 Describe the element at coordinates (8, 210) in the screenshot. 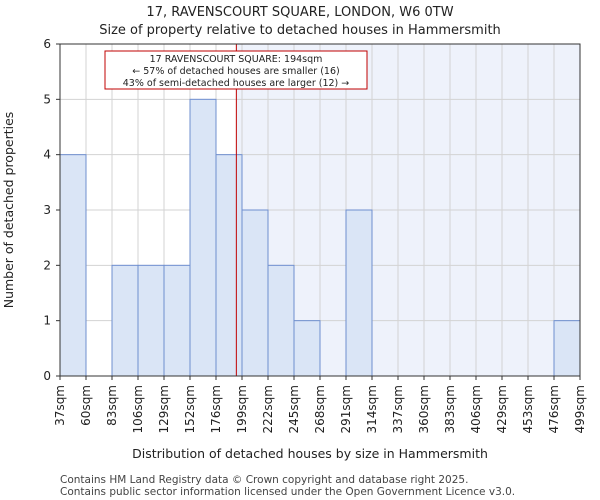

I see `y-axis-label: Number of detached properties` at that location.